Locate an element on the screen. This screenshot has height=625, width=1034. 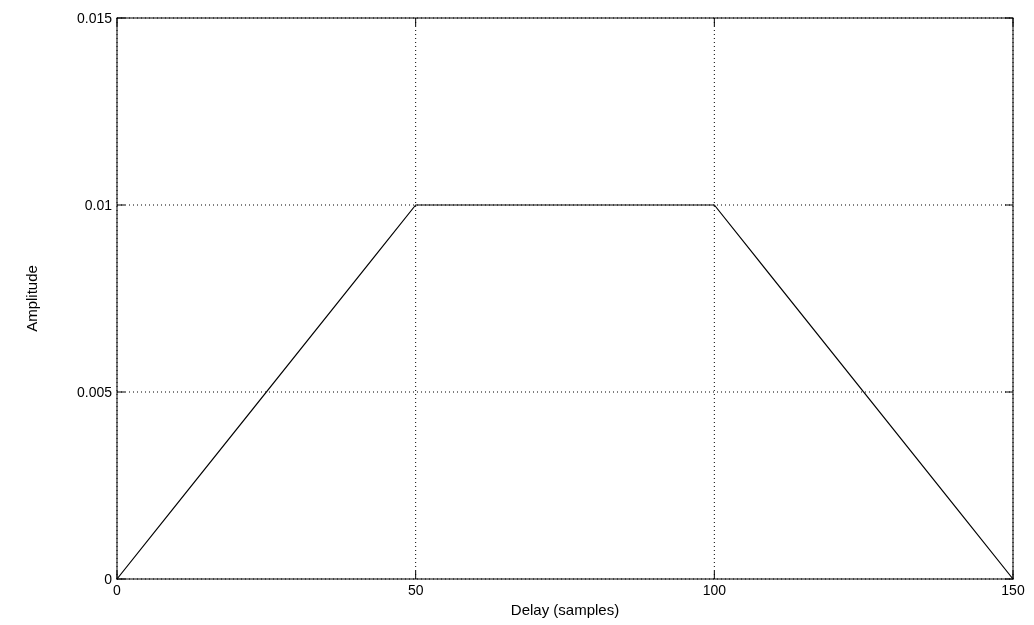
y-tick-label: 0.005 is located at coordinates (94, 391).